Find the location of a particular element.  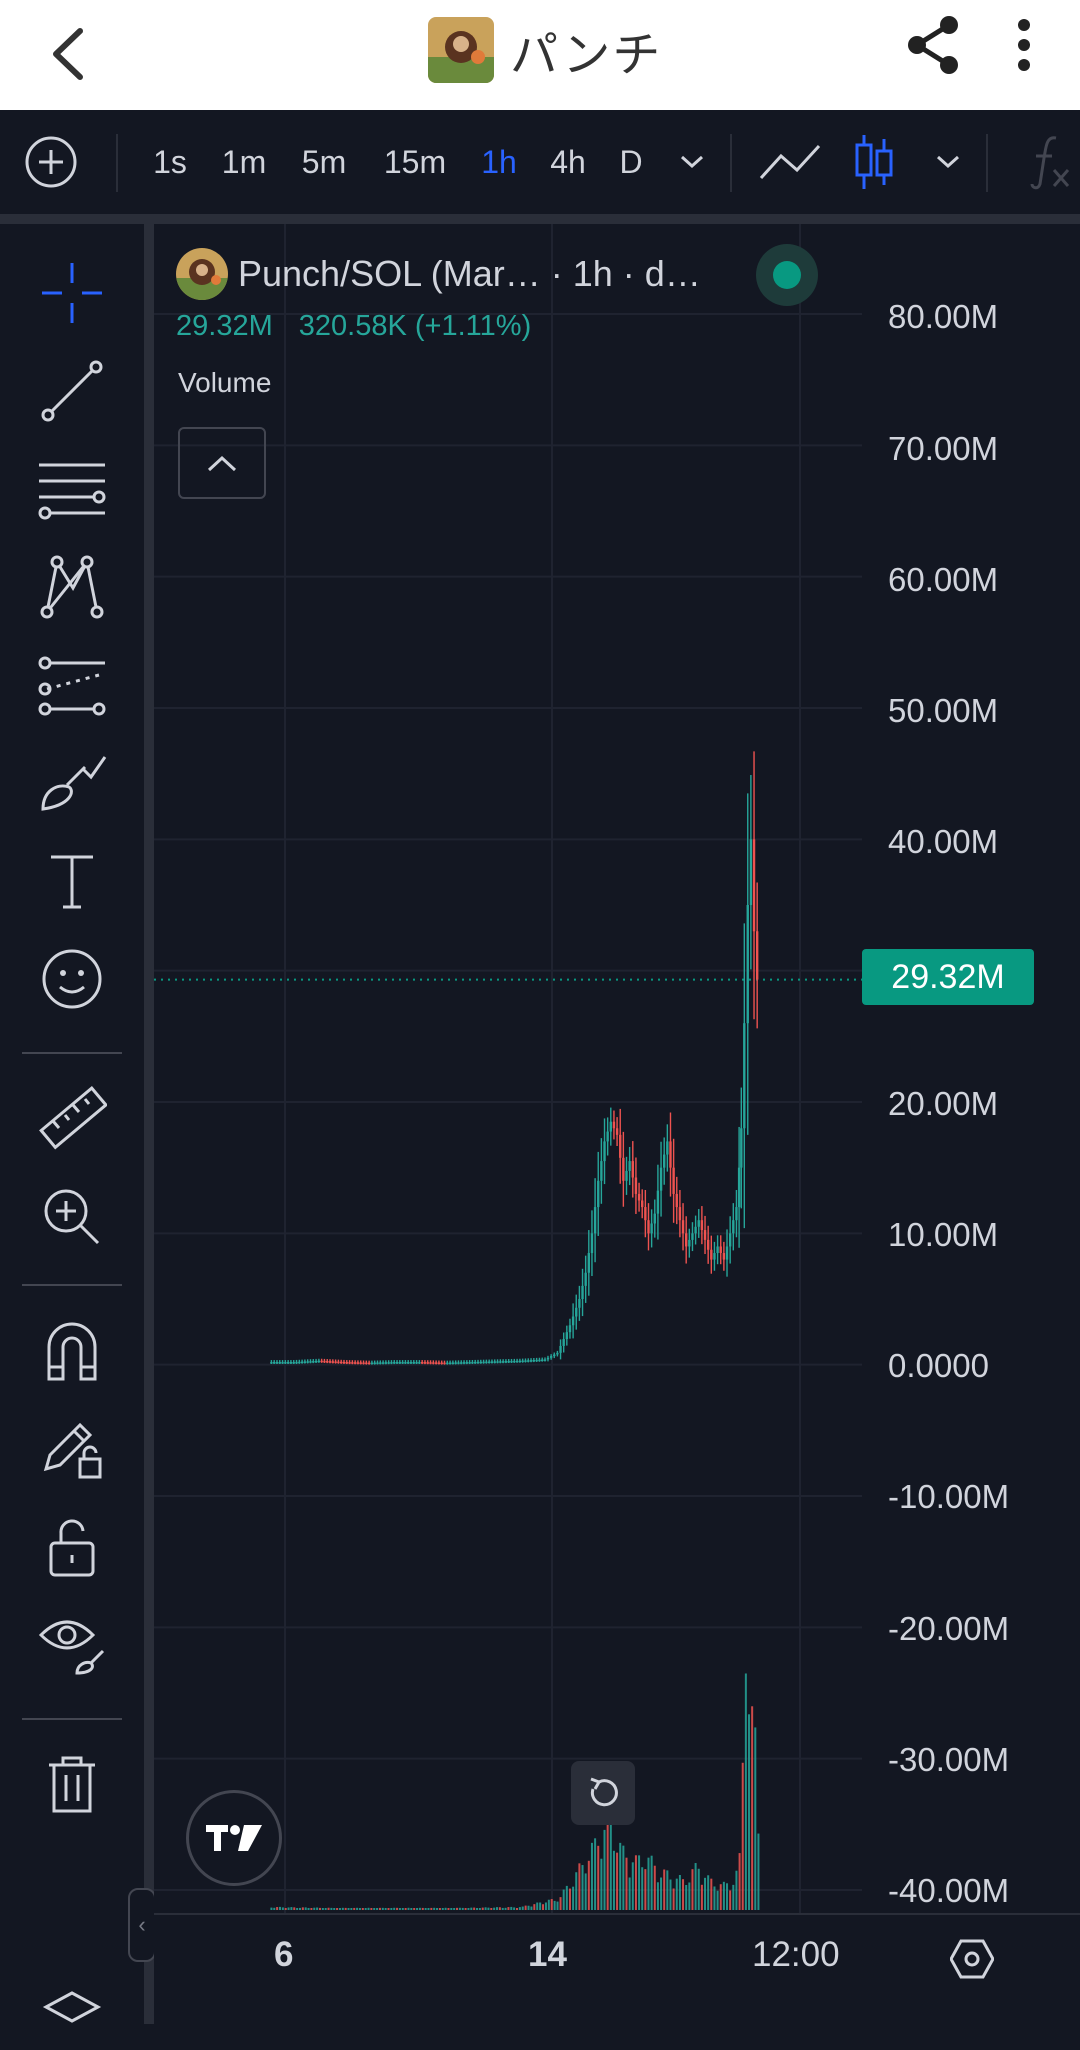

add-indicator-button is located at coordinates (51, 162).